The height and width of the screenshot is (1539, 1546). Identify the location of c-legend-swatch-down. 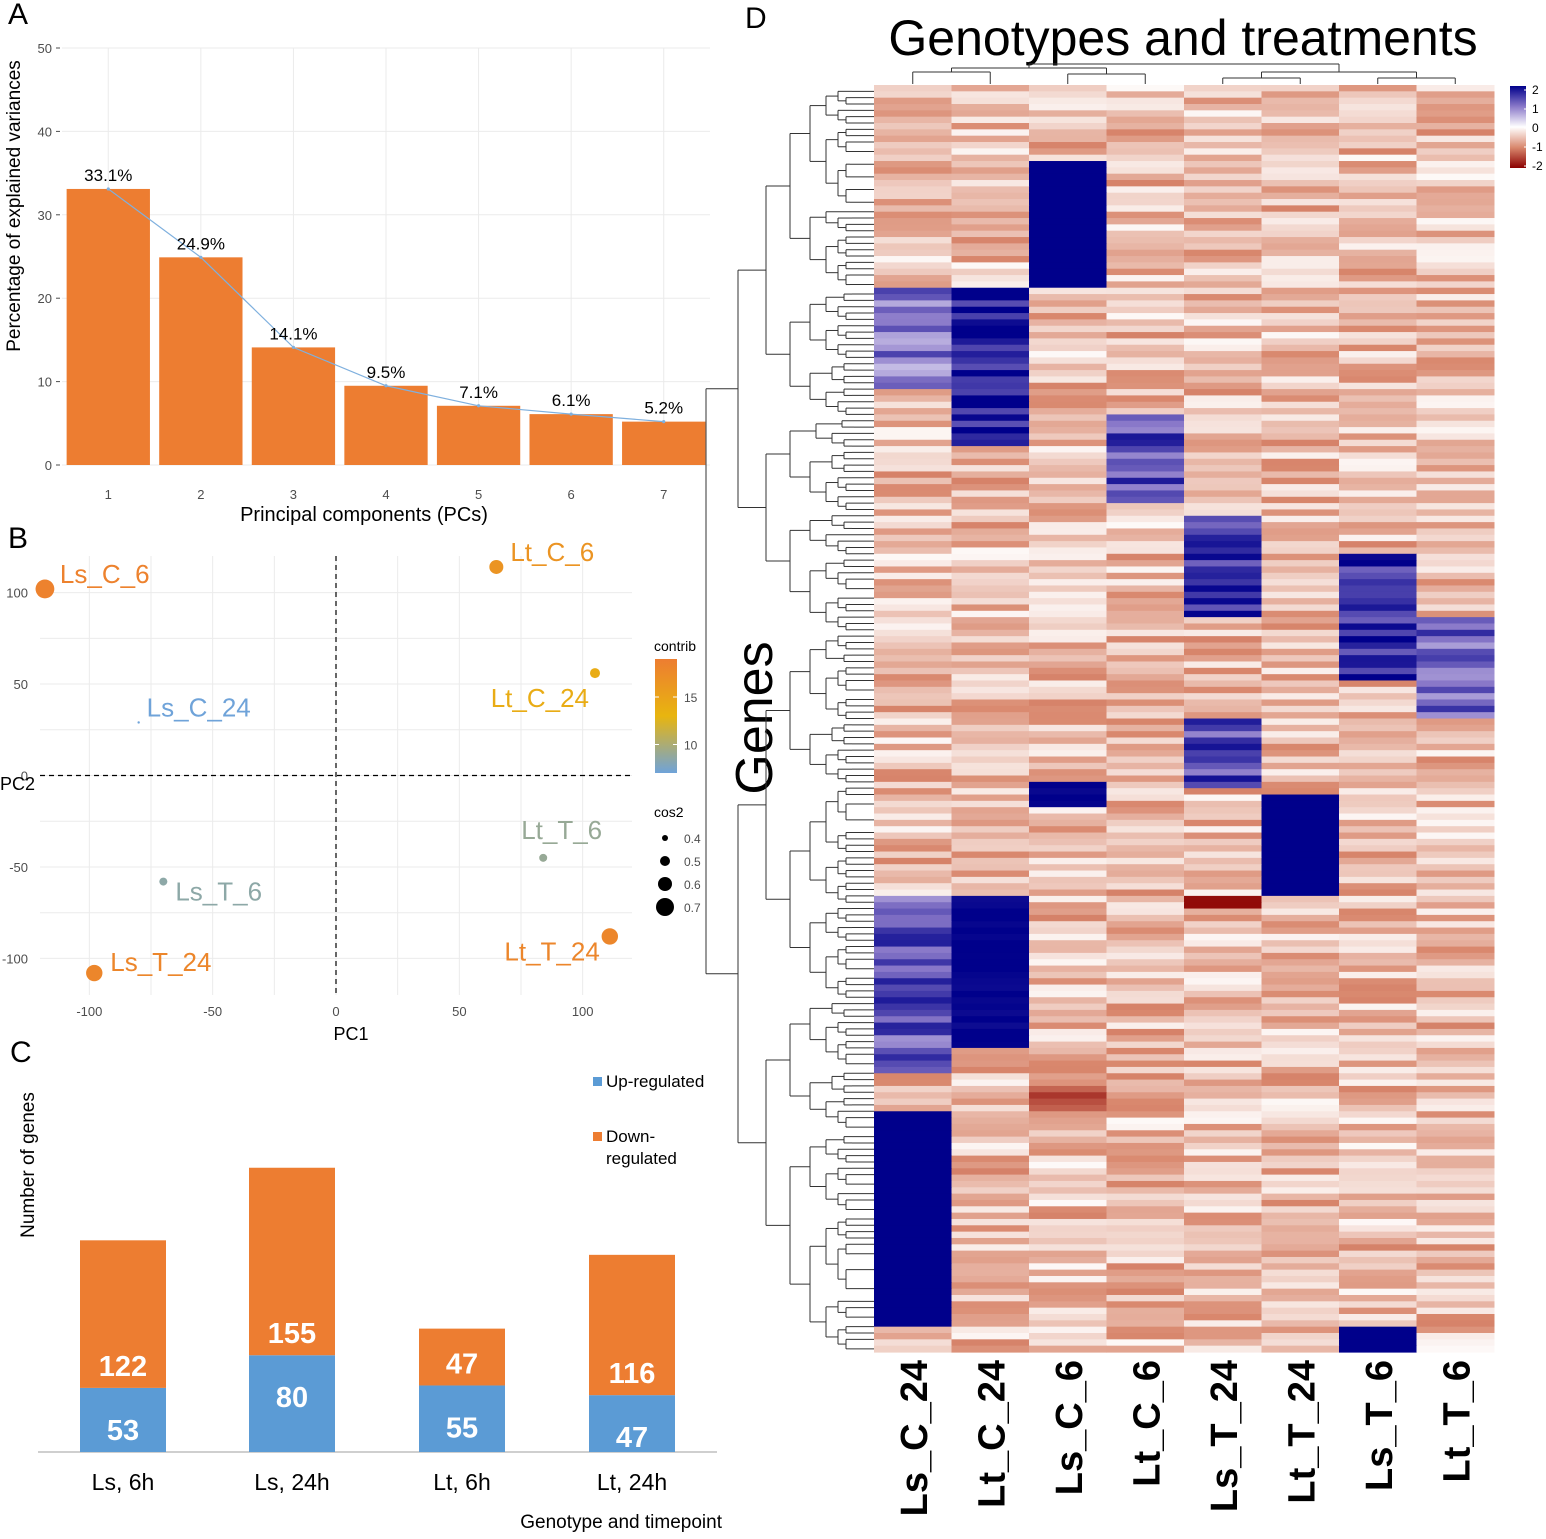
(597, 1136).